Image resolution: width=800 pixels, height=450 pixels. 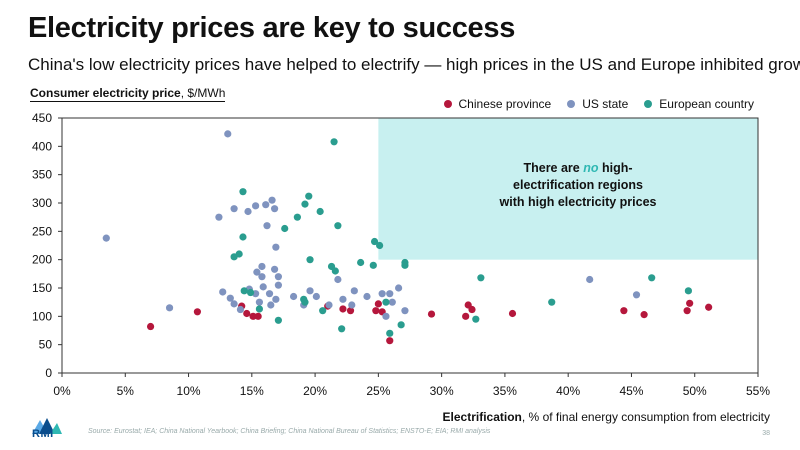 What do you see at coordinates (42, 118) in the screenshot?
I see `y-tick-label: 450` at bounding box center [42, 118].